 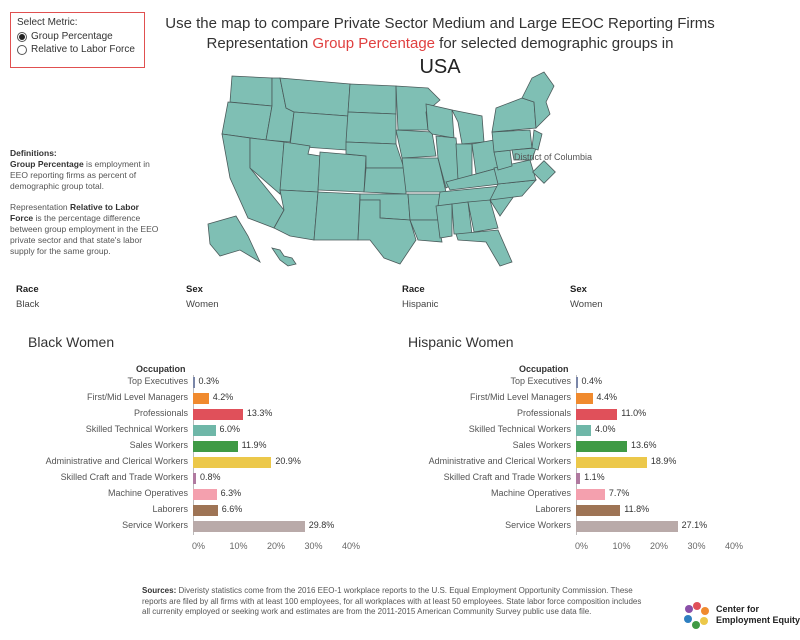 I want to click on data-label: 11.9%, so click(x=254, y=445).